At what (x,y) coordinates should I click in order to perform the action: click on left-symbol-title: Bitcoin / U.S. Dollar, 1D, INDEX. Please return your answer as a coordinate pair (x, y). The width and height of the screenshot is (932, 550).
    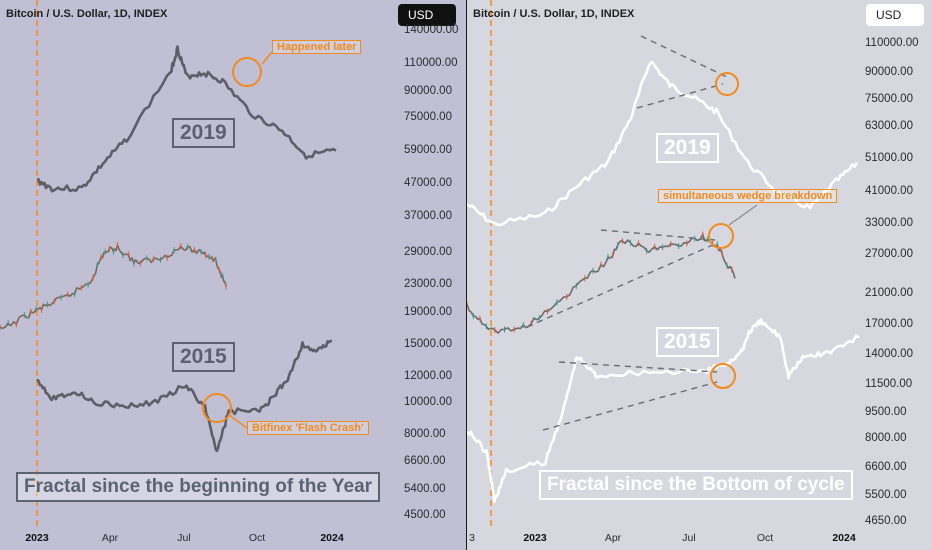
    Looking at the image, I should click on (87, 14).